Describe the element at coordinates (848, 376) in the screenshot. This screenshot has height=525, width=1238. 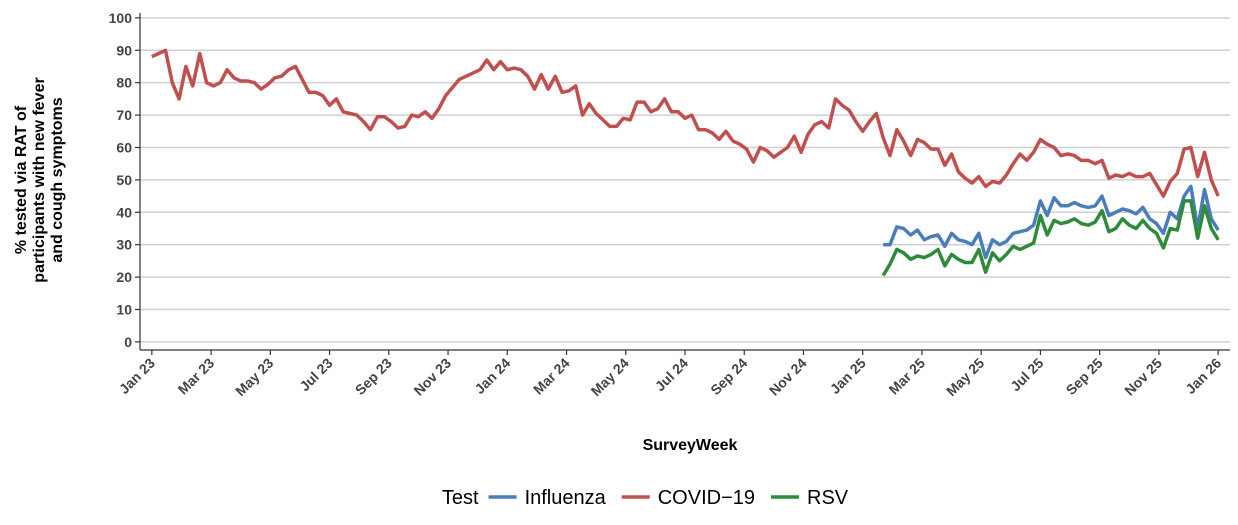
I see `x-tick-label: Jan 25` at that location.